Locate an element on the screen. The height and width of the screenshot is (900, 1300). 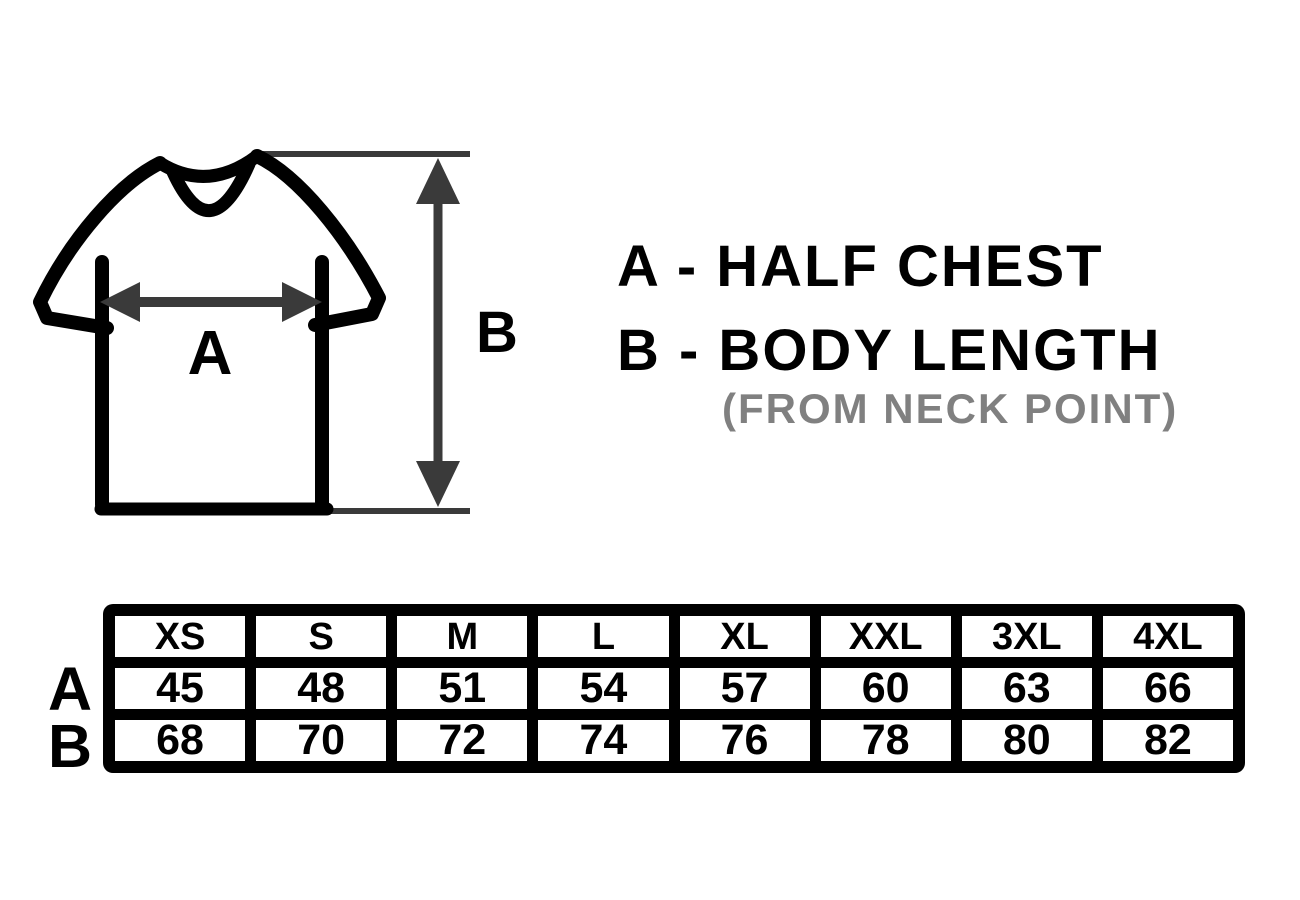
half-chest-value-xl: 57 is located at coordinates (744, 688).